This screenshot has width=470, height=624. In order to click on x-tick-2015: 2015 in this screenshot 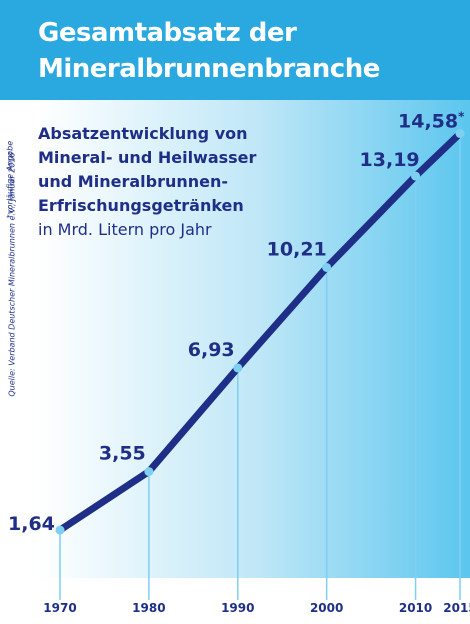, I will do `click(456, 608)`.